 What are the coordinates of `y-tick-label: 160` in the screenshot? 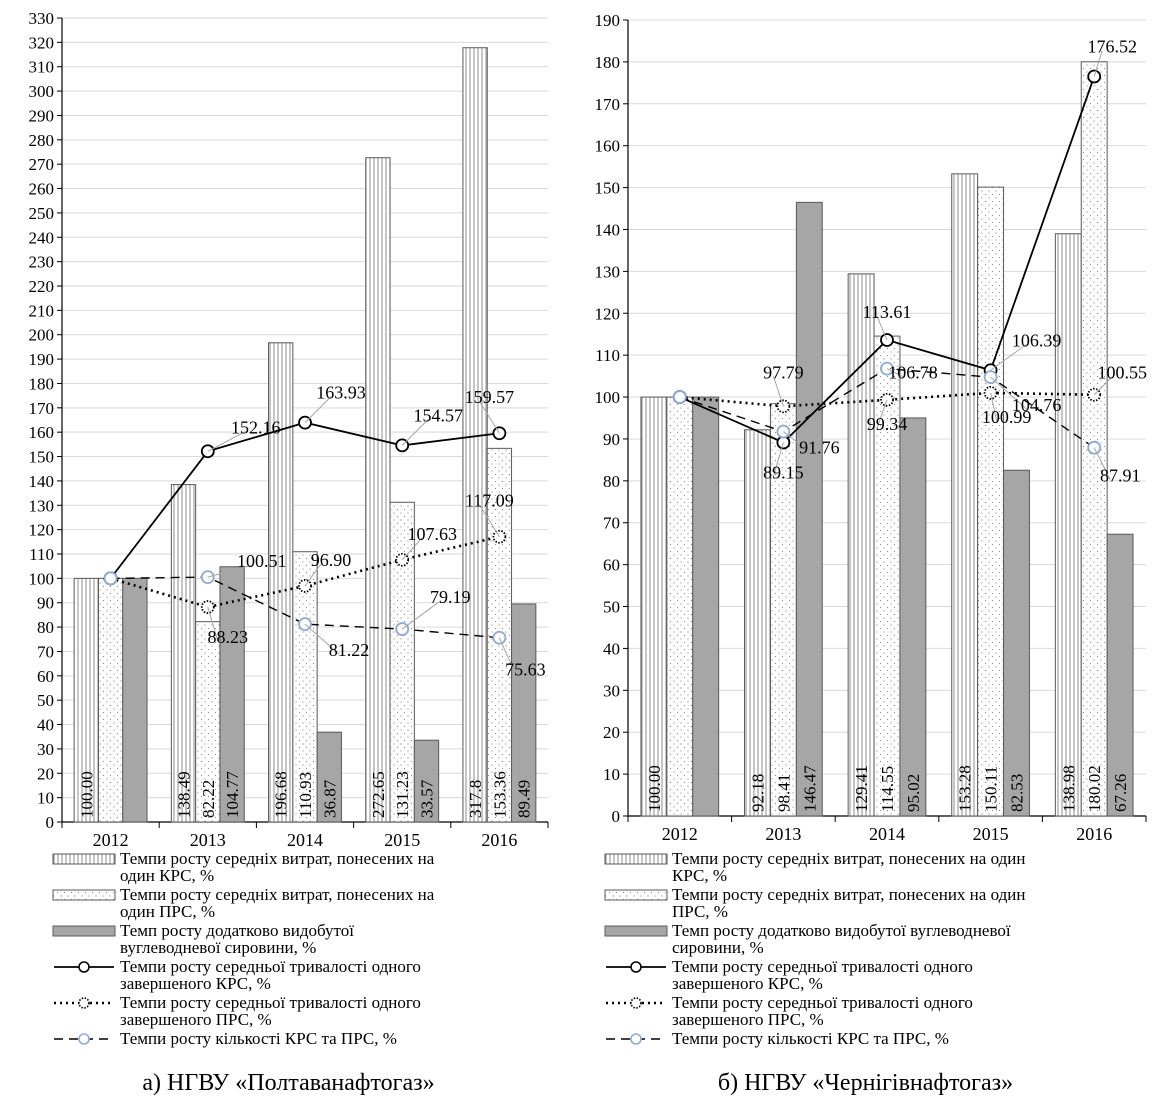 It's located at (42, 432).